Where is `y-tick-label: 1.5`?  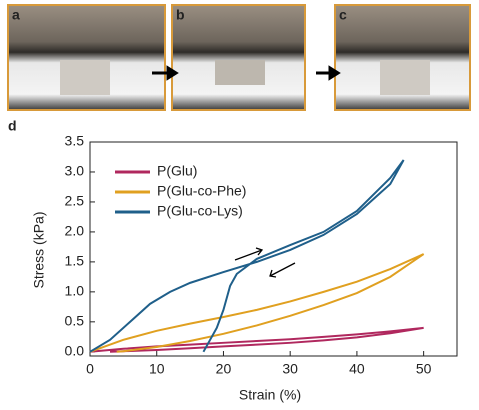 y-tick-label: 1.5 is located at coordinates (75, 261).